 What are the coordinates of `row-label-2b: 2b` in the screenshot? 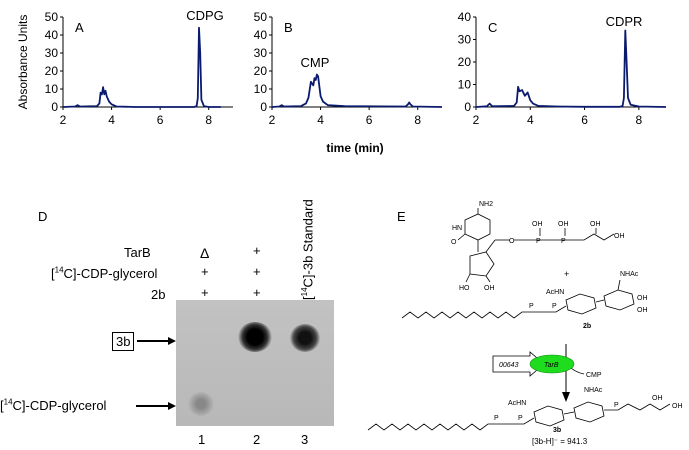 It's located at (158, 294).